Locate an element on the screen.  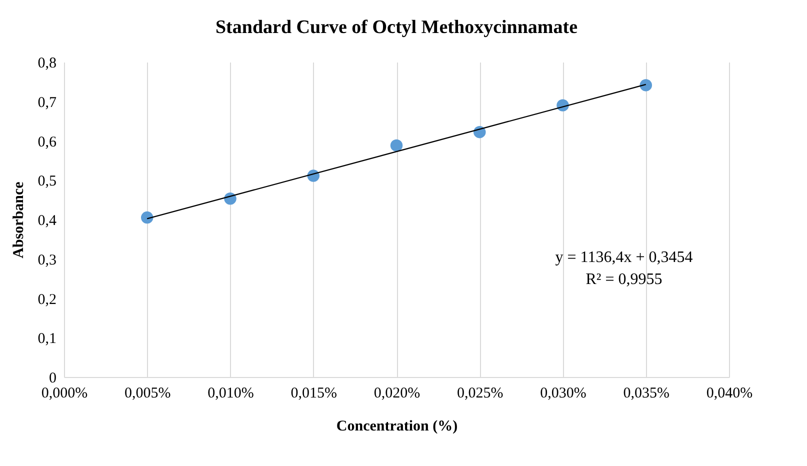
y-tick-label: 0,6 is located at coordinates (47, 142).